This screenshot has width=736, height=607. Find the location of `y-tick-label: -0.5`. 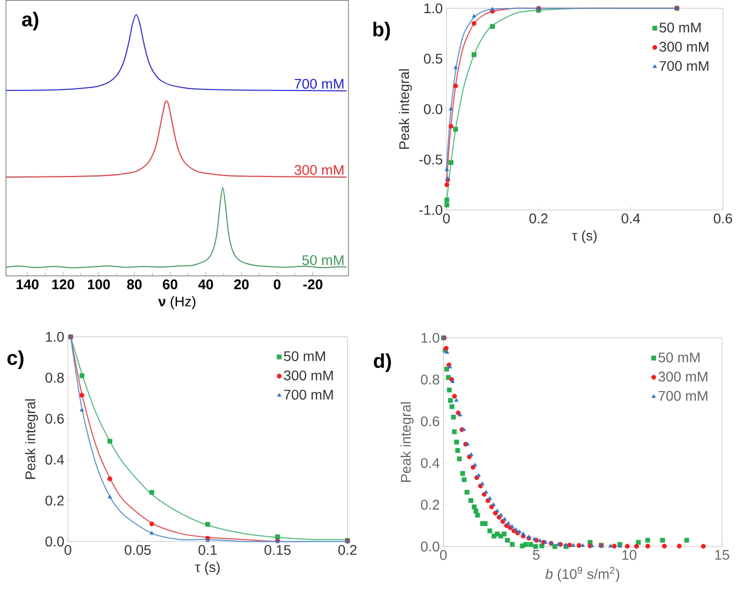

y-tick-label: -0.5 is located at coordinates (430, 159).